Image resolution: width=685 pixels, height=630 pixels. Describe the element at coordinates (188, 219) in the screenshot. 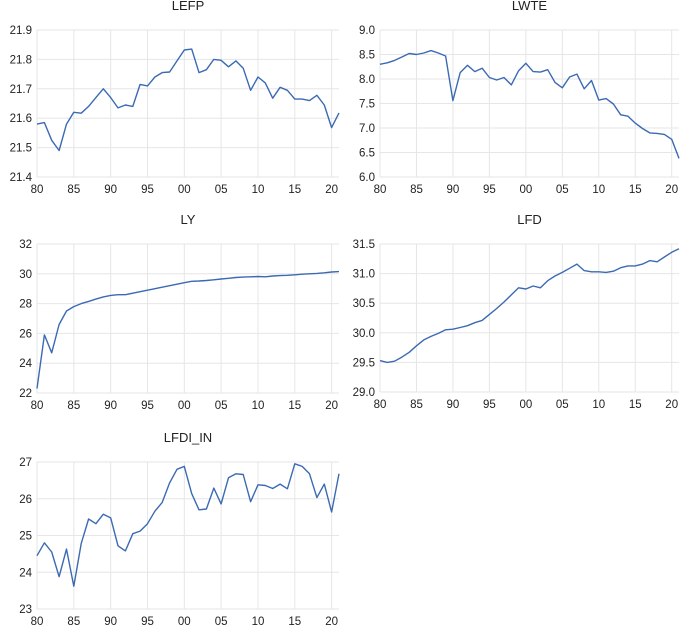

I see `chart-title-ly: LY` at that location.